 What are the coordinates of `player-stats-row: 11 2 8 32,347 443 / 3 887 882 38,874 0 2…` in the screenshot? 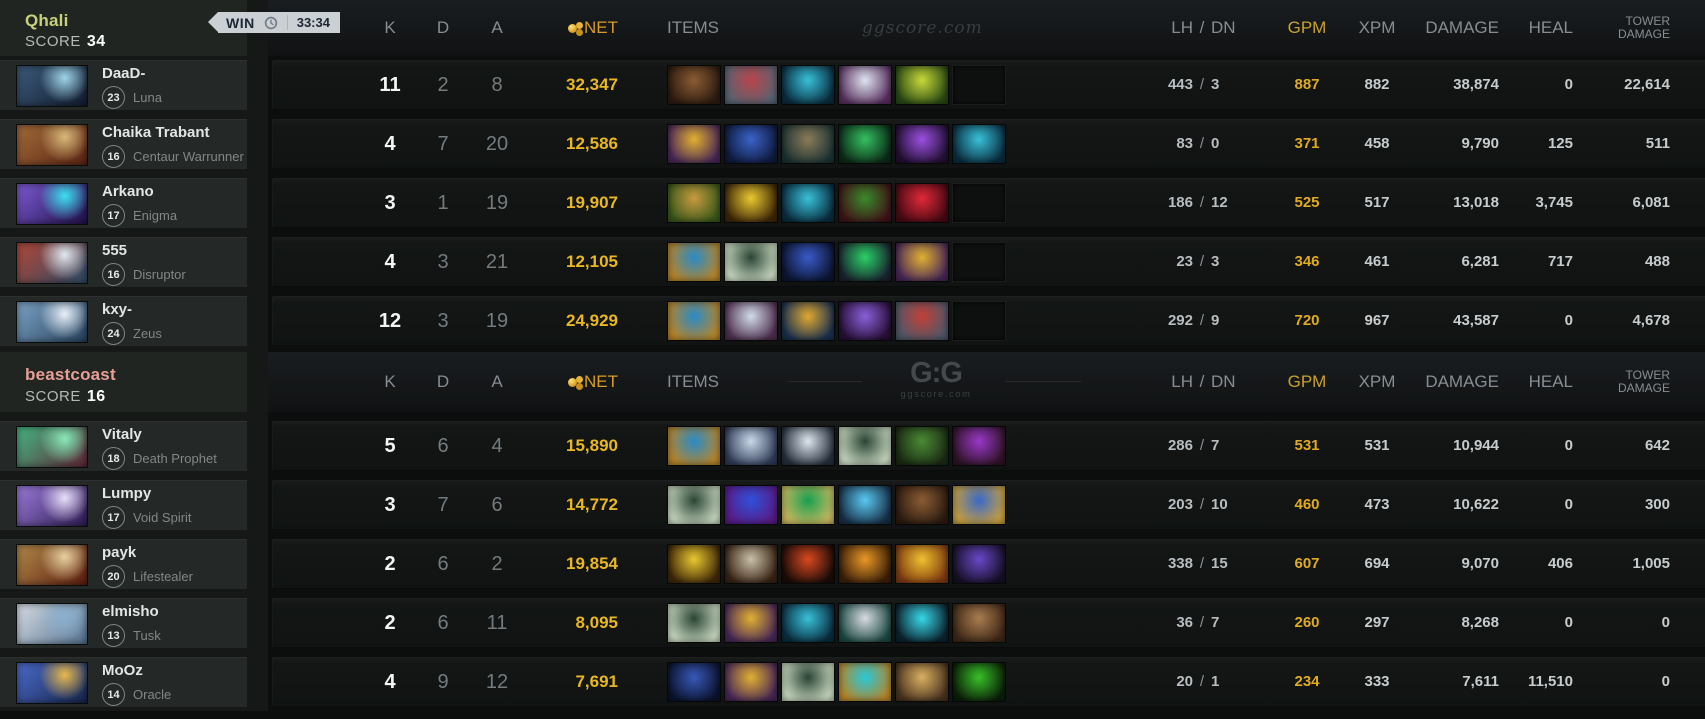 It's located at (988, 85).